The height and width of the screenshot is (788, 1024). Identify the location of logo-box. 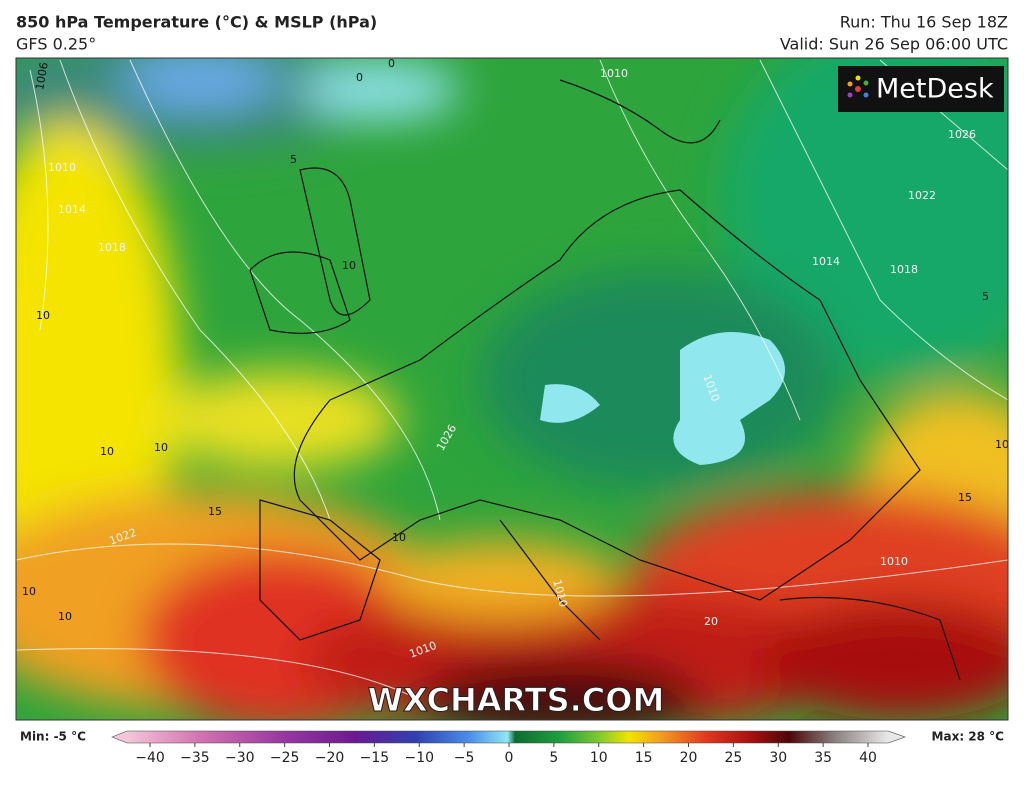
(921, 89).